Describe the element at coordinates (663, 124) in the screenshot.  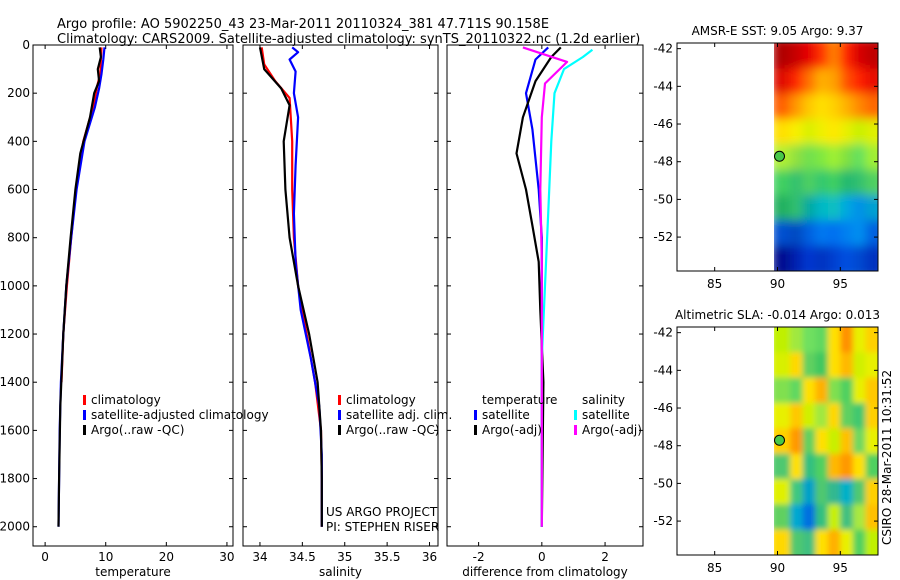
I see `y-tick-label: -46` at that location.